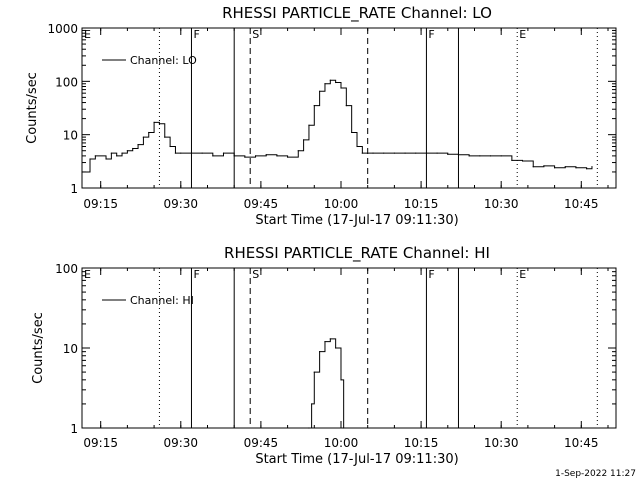 The image size is (640, 480). What do you see at coordinates (501, 204) in the screenshot?
I see `panel-1-x-tick-label: 10:30` at bounding box center [501, 204].